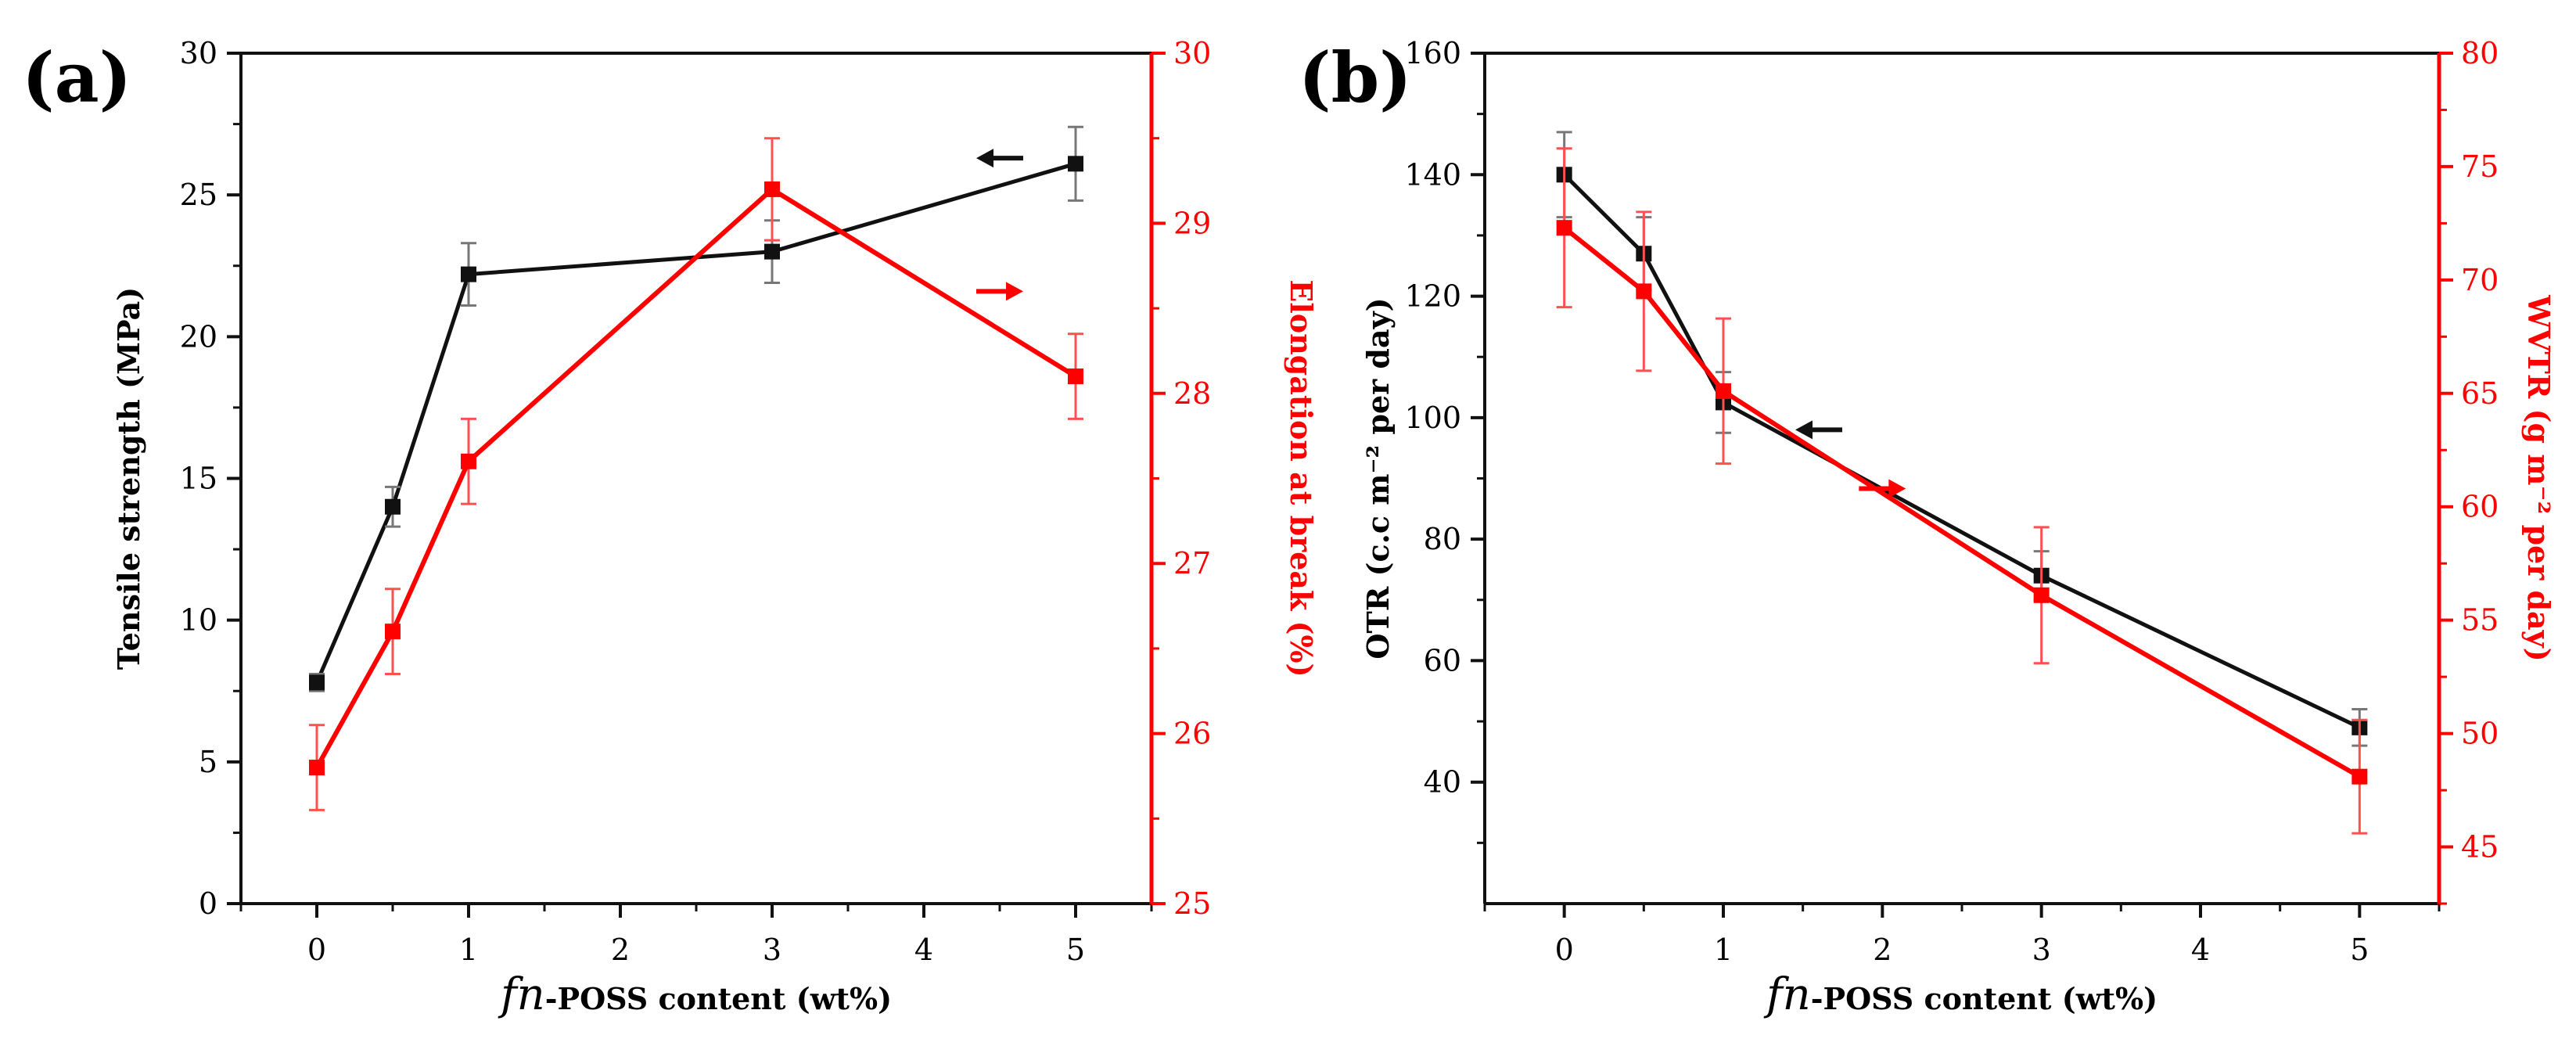 The height and width of the screenshot is (1046, 2576). What do you see at coordinates (199, 336) in the screenshot?
I see `panel-a-yl-tick-label: 20` at bounding box center [199, 336].